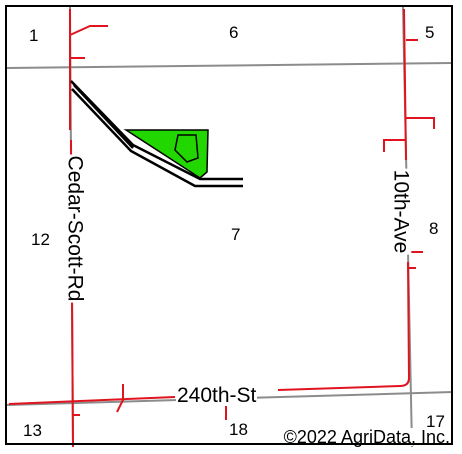  What do you see at coordinates (236, 234) in the screenshot?
I see `section-number-7: 7` at bounding box center [236, 234].